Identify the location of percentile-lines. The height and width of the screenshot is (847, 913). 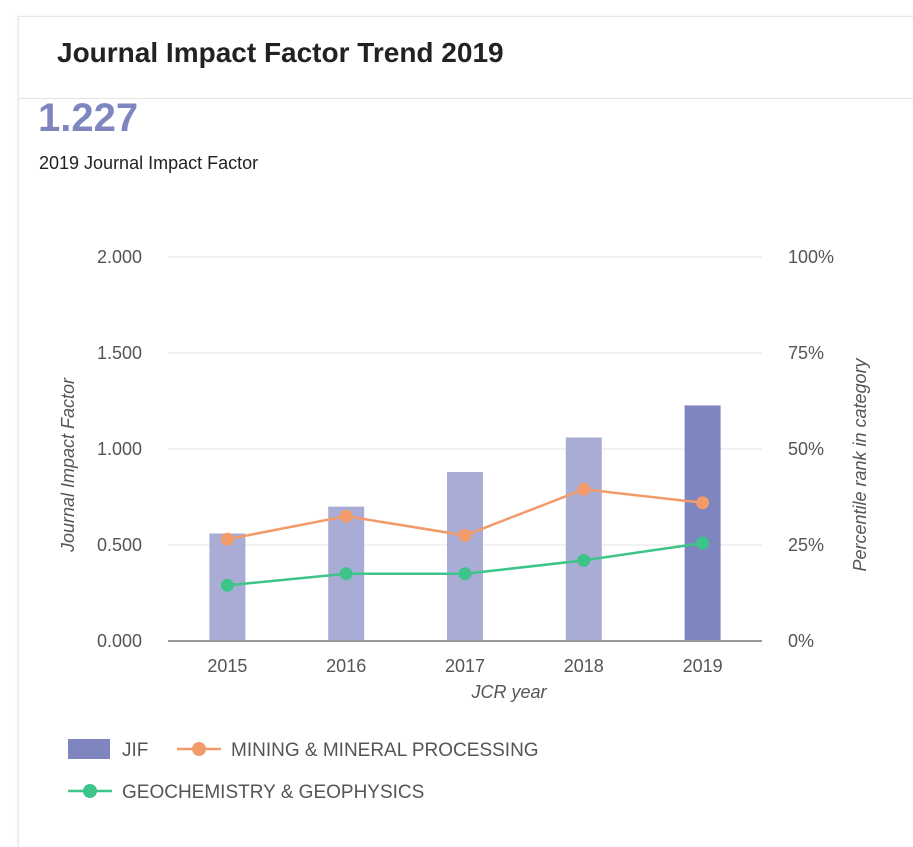
(465, 537).